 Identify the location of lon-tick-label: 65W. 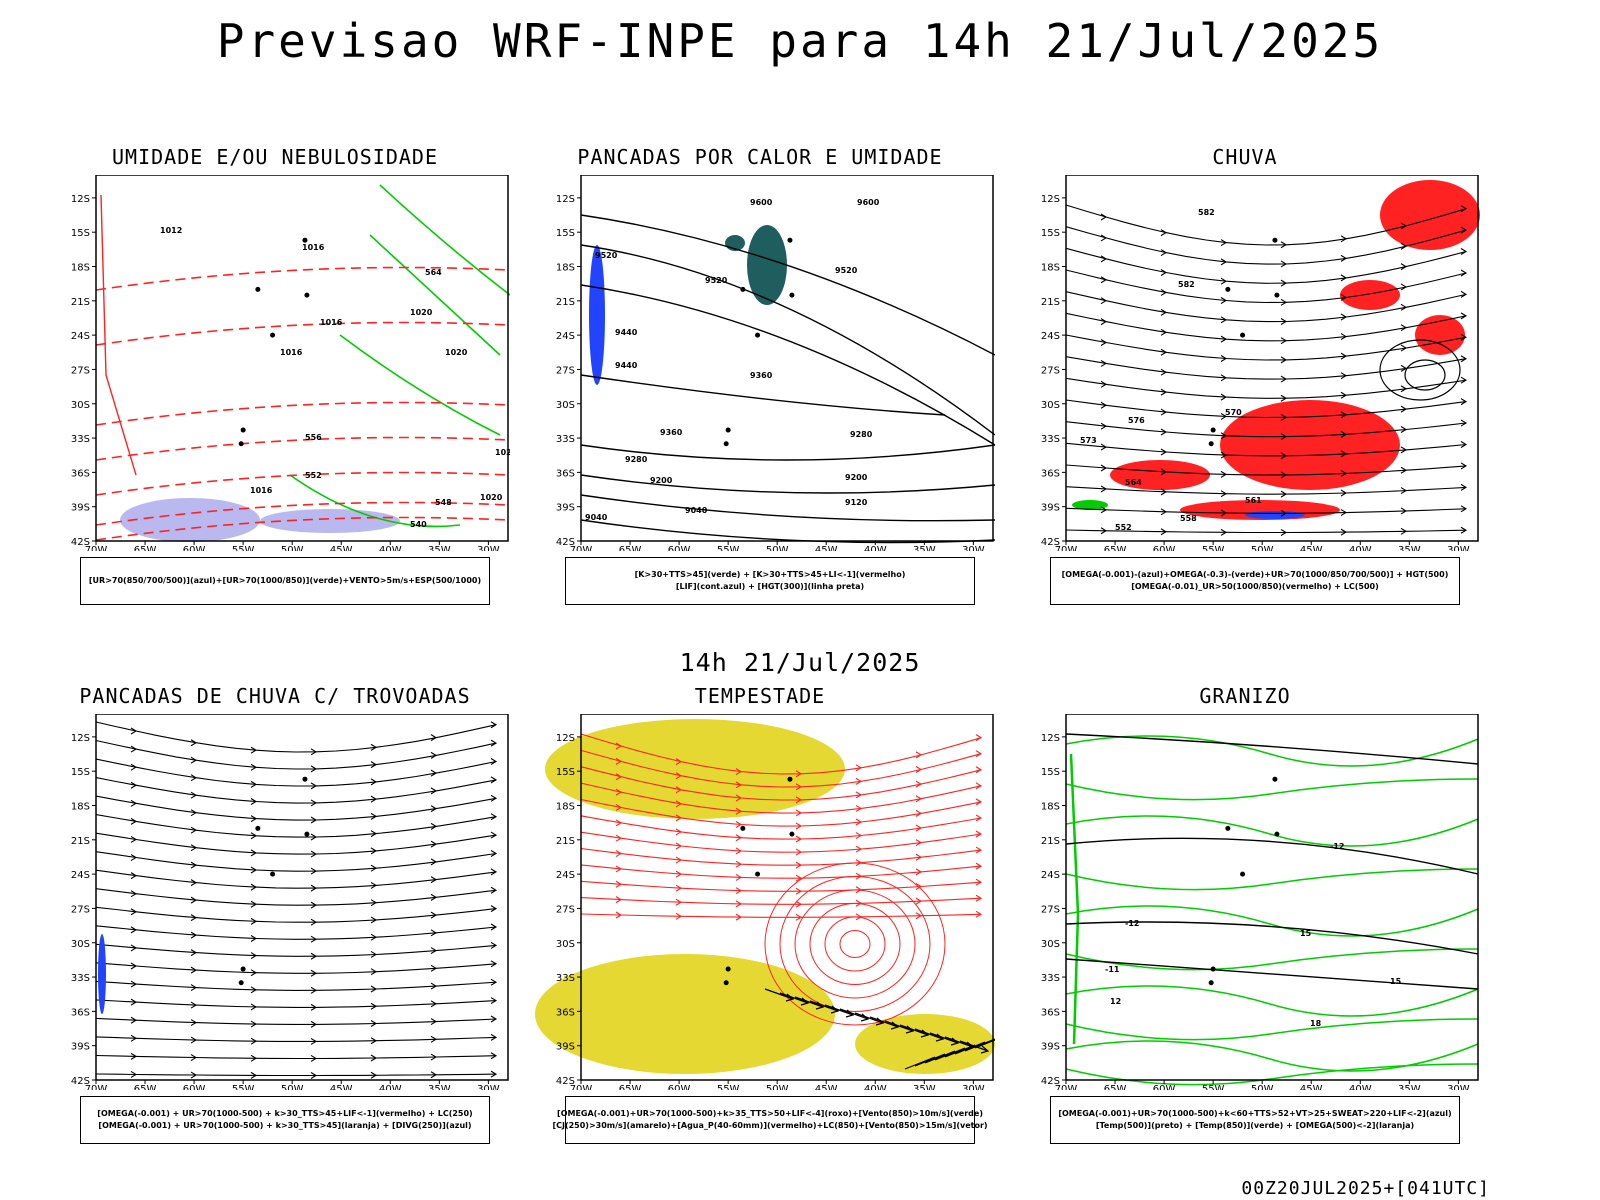
(1115, 1087).